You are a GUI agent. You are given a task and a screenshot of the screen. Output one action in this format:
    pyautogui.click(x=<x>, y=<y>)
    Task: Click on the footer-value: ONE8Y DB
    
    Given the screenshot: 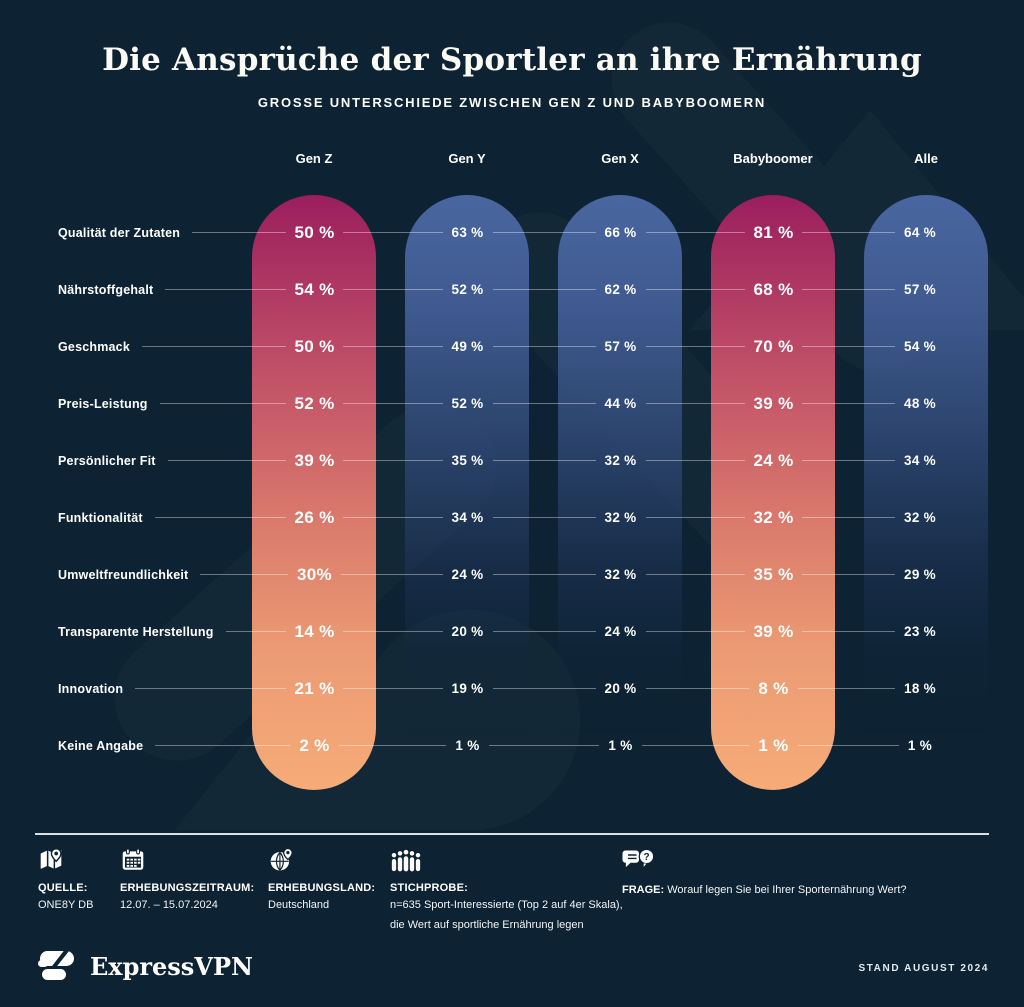 What is the action you would take?
    pyautogui.click(x=66, y=905)
    